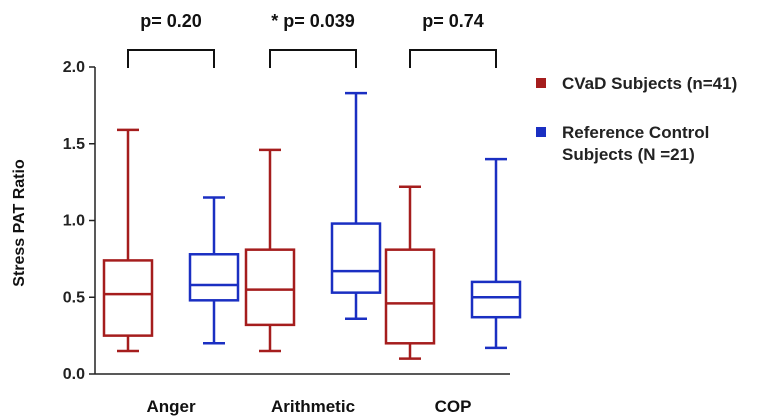 The height and width of the screenshot is (420, 775). What do you see at coordinates (74, 67) in the screenshot?
I see `y-tick-label: 2.0` at bounding box center [74, 67].